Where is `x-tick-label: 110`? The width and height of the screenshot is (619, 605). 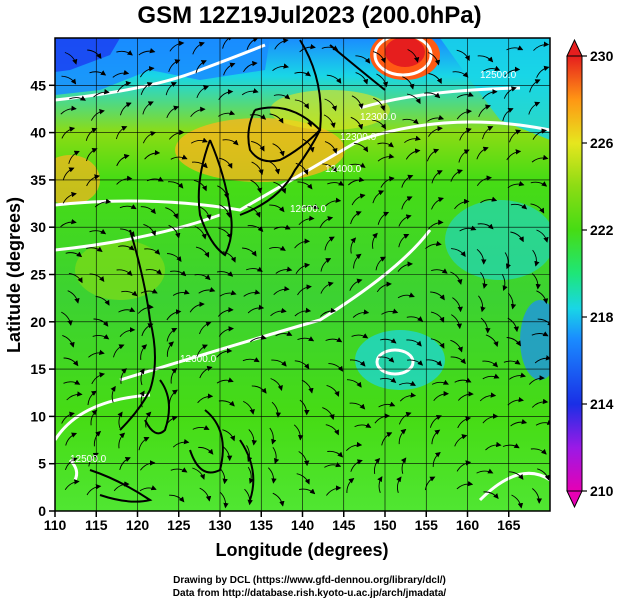 x-tick-label: 110 is located at coordinates (55, 525).